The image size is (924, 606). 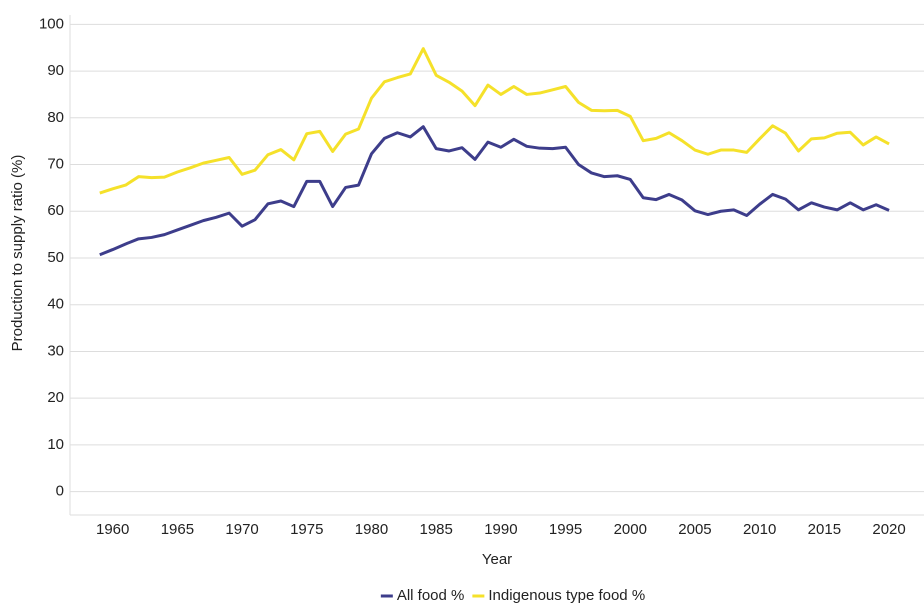 What do you see at coordinates (55, 350) in the screenshot?
I see `y-tick-label: 30` at bounding box center [55, 350].